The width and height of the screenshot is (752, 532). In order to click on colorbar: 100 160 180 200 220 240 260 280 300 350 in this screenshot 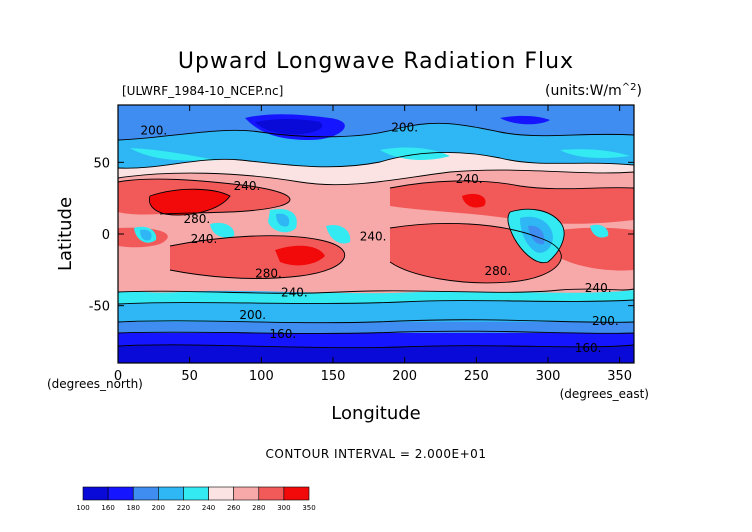, I will do `click(196, 499)`.